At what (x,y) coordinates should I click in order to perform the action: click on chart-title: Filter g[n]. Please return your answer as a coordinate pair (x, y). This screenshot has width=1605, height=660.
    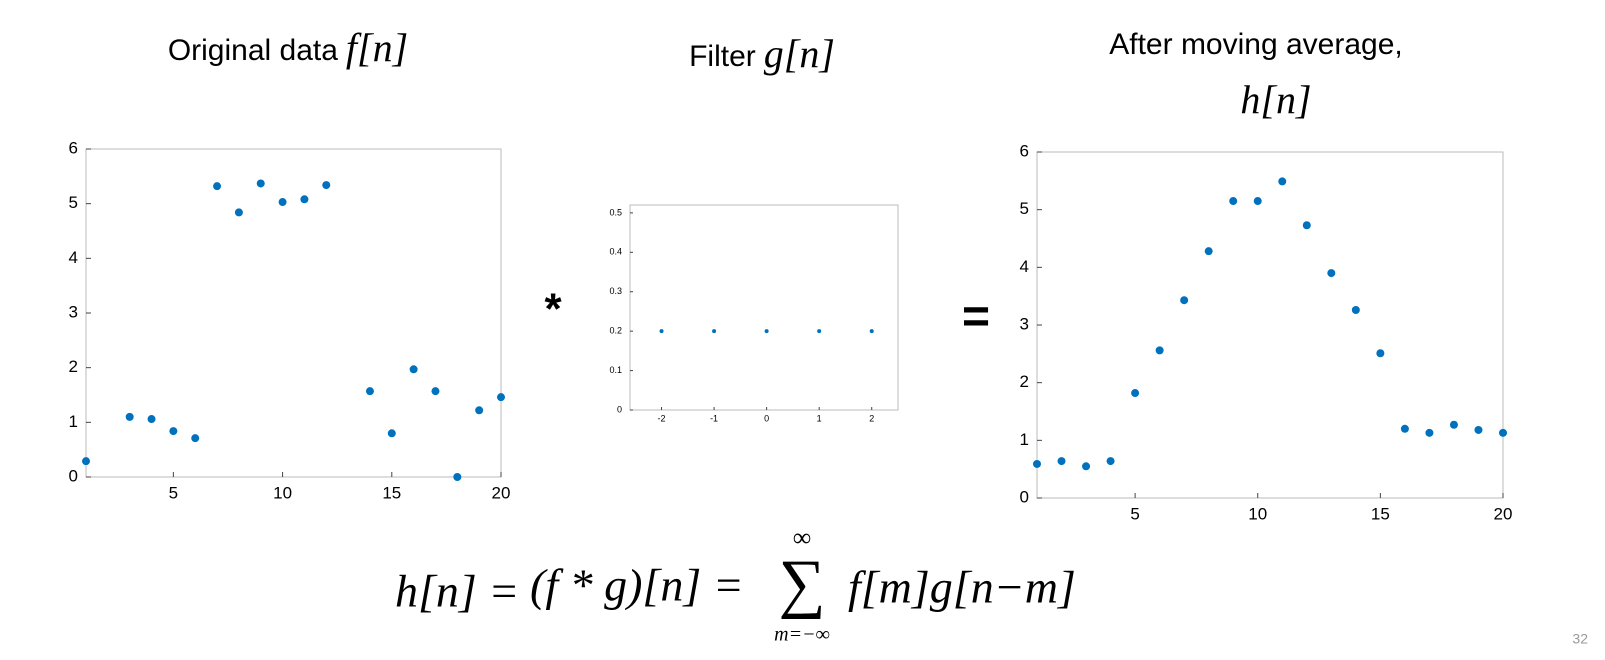
    Looking at the image, I should click on (762, 53).